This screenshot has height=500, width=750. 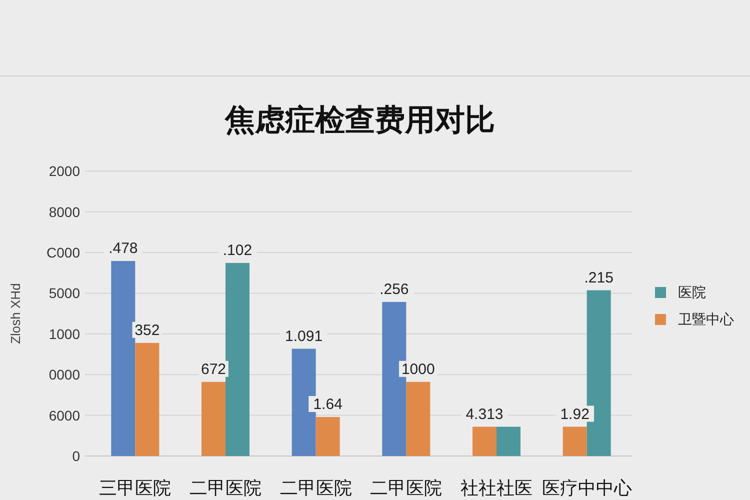 What do you see at coordinates (394, 289) in the screenshot?
I see `annotation: .256` at bounding box center [394, 289].